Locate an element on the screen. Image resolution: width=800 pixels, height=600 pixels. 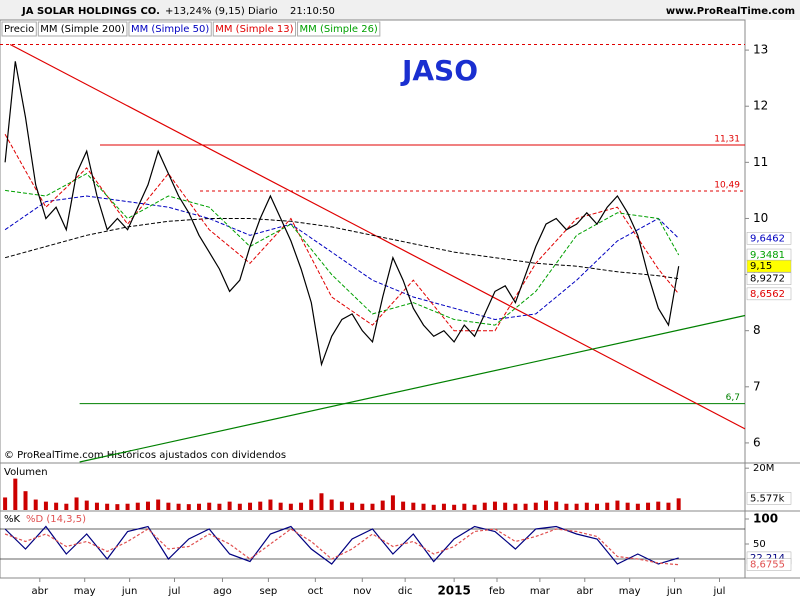
legend-entry: MM (Simple 13) is located at coordinates (254, 29).